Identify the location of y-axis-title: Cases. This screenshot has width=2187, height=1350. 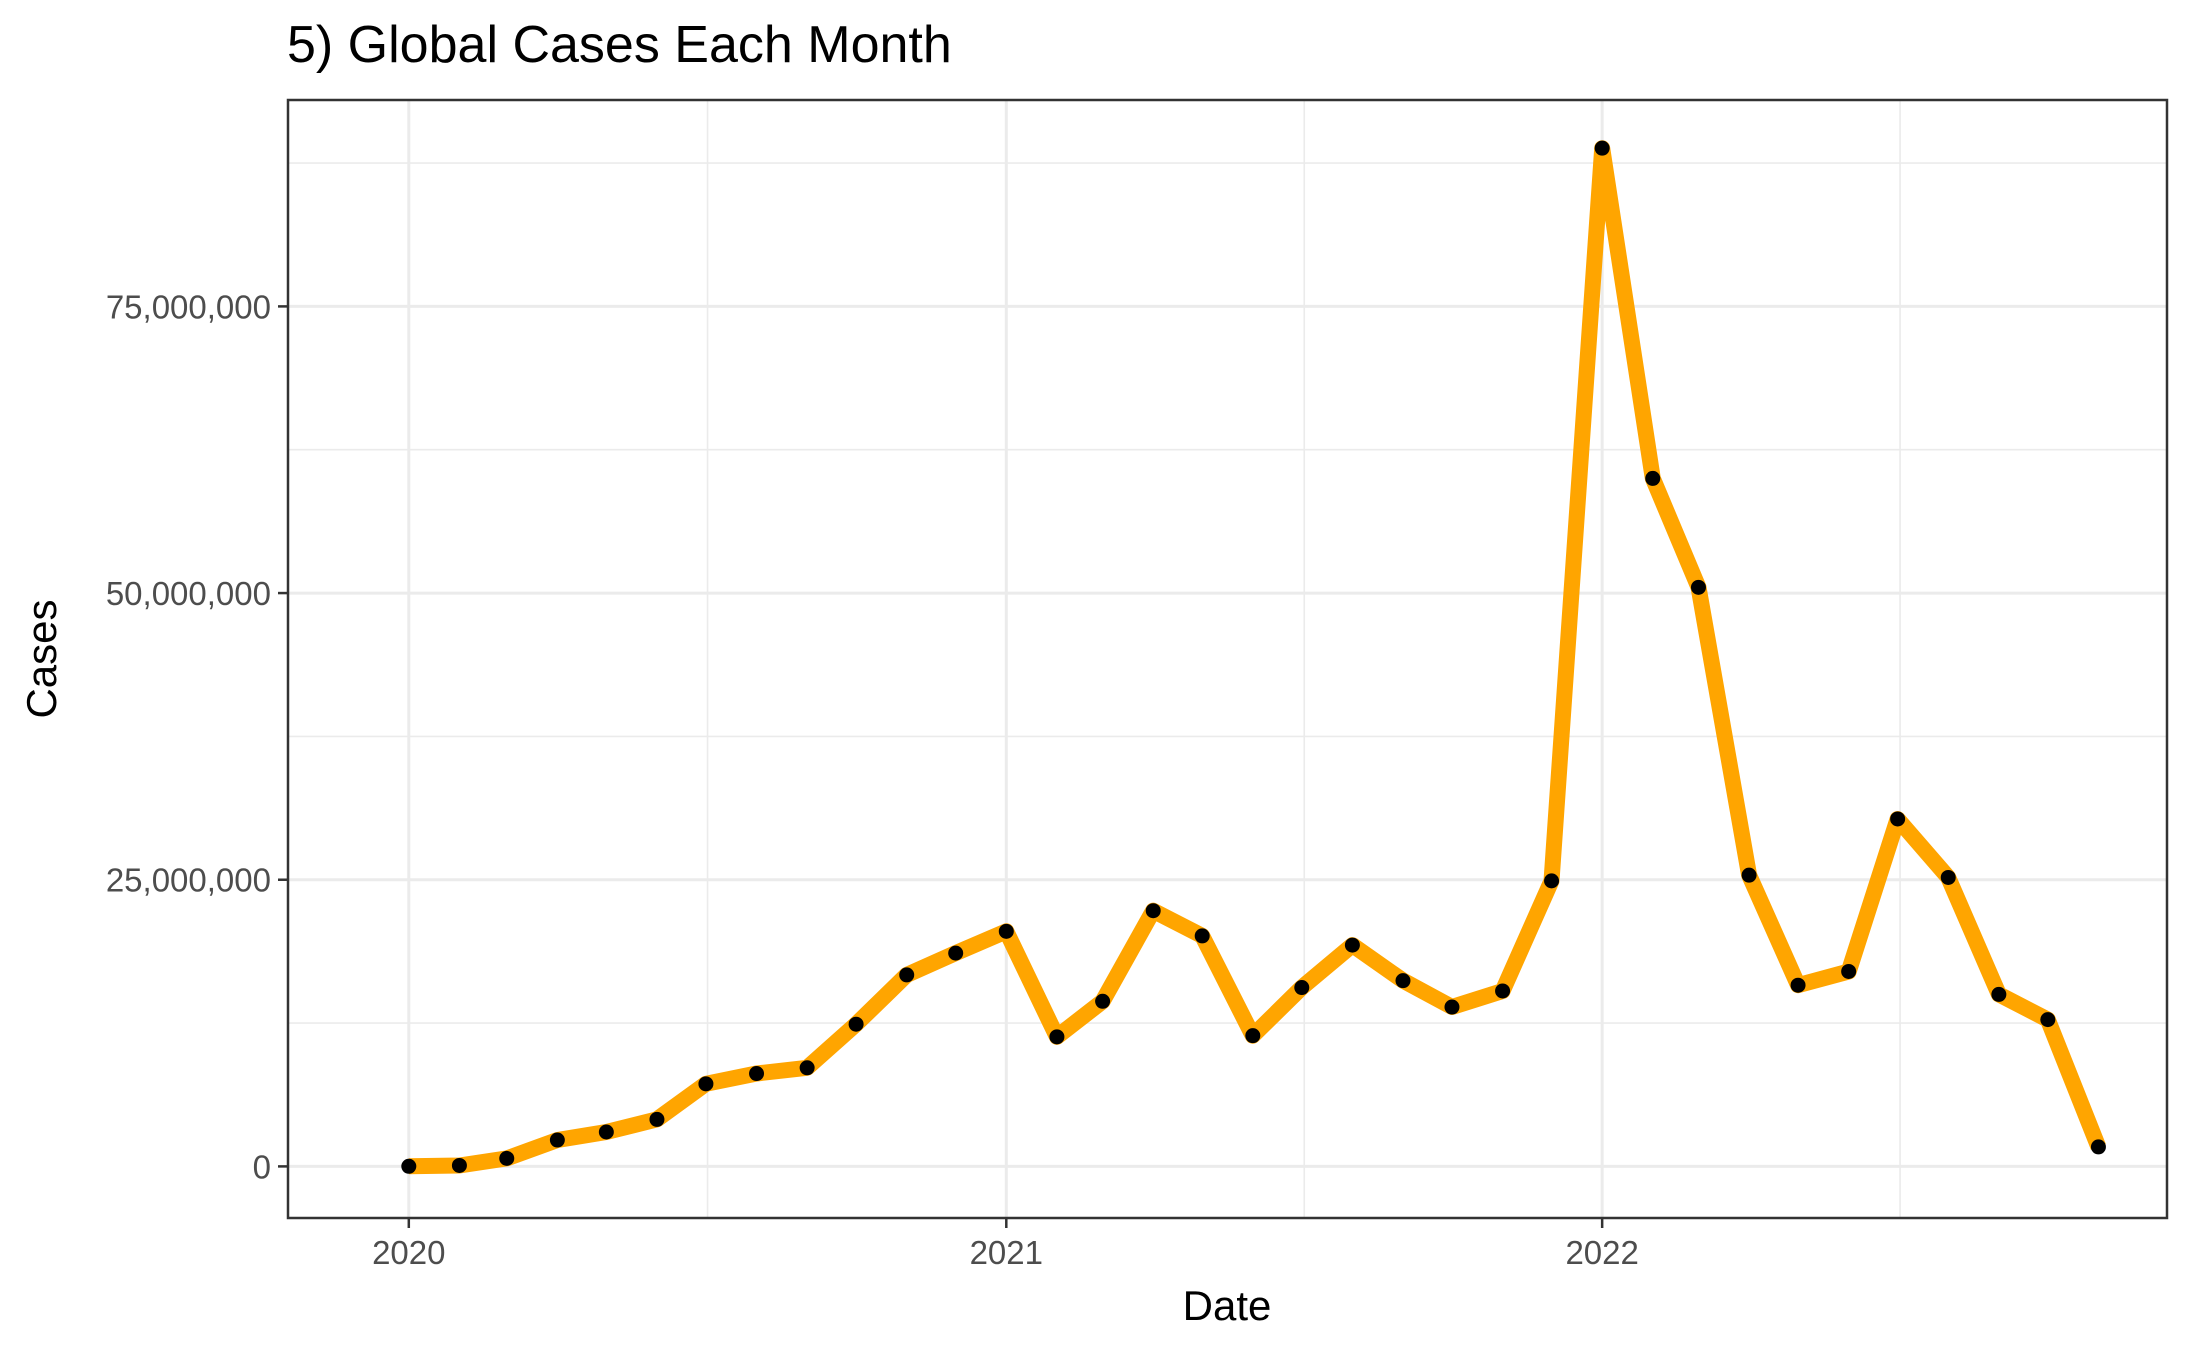
(41, 658).